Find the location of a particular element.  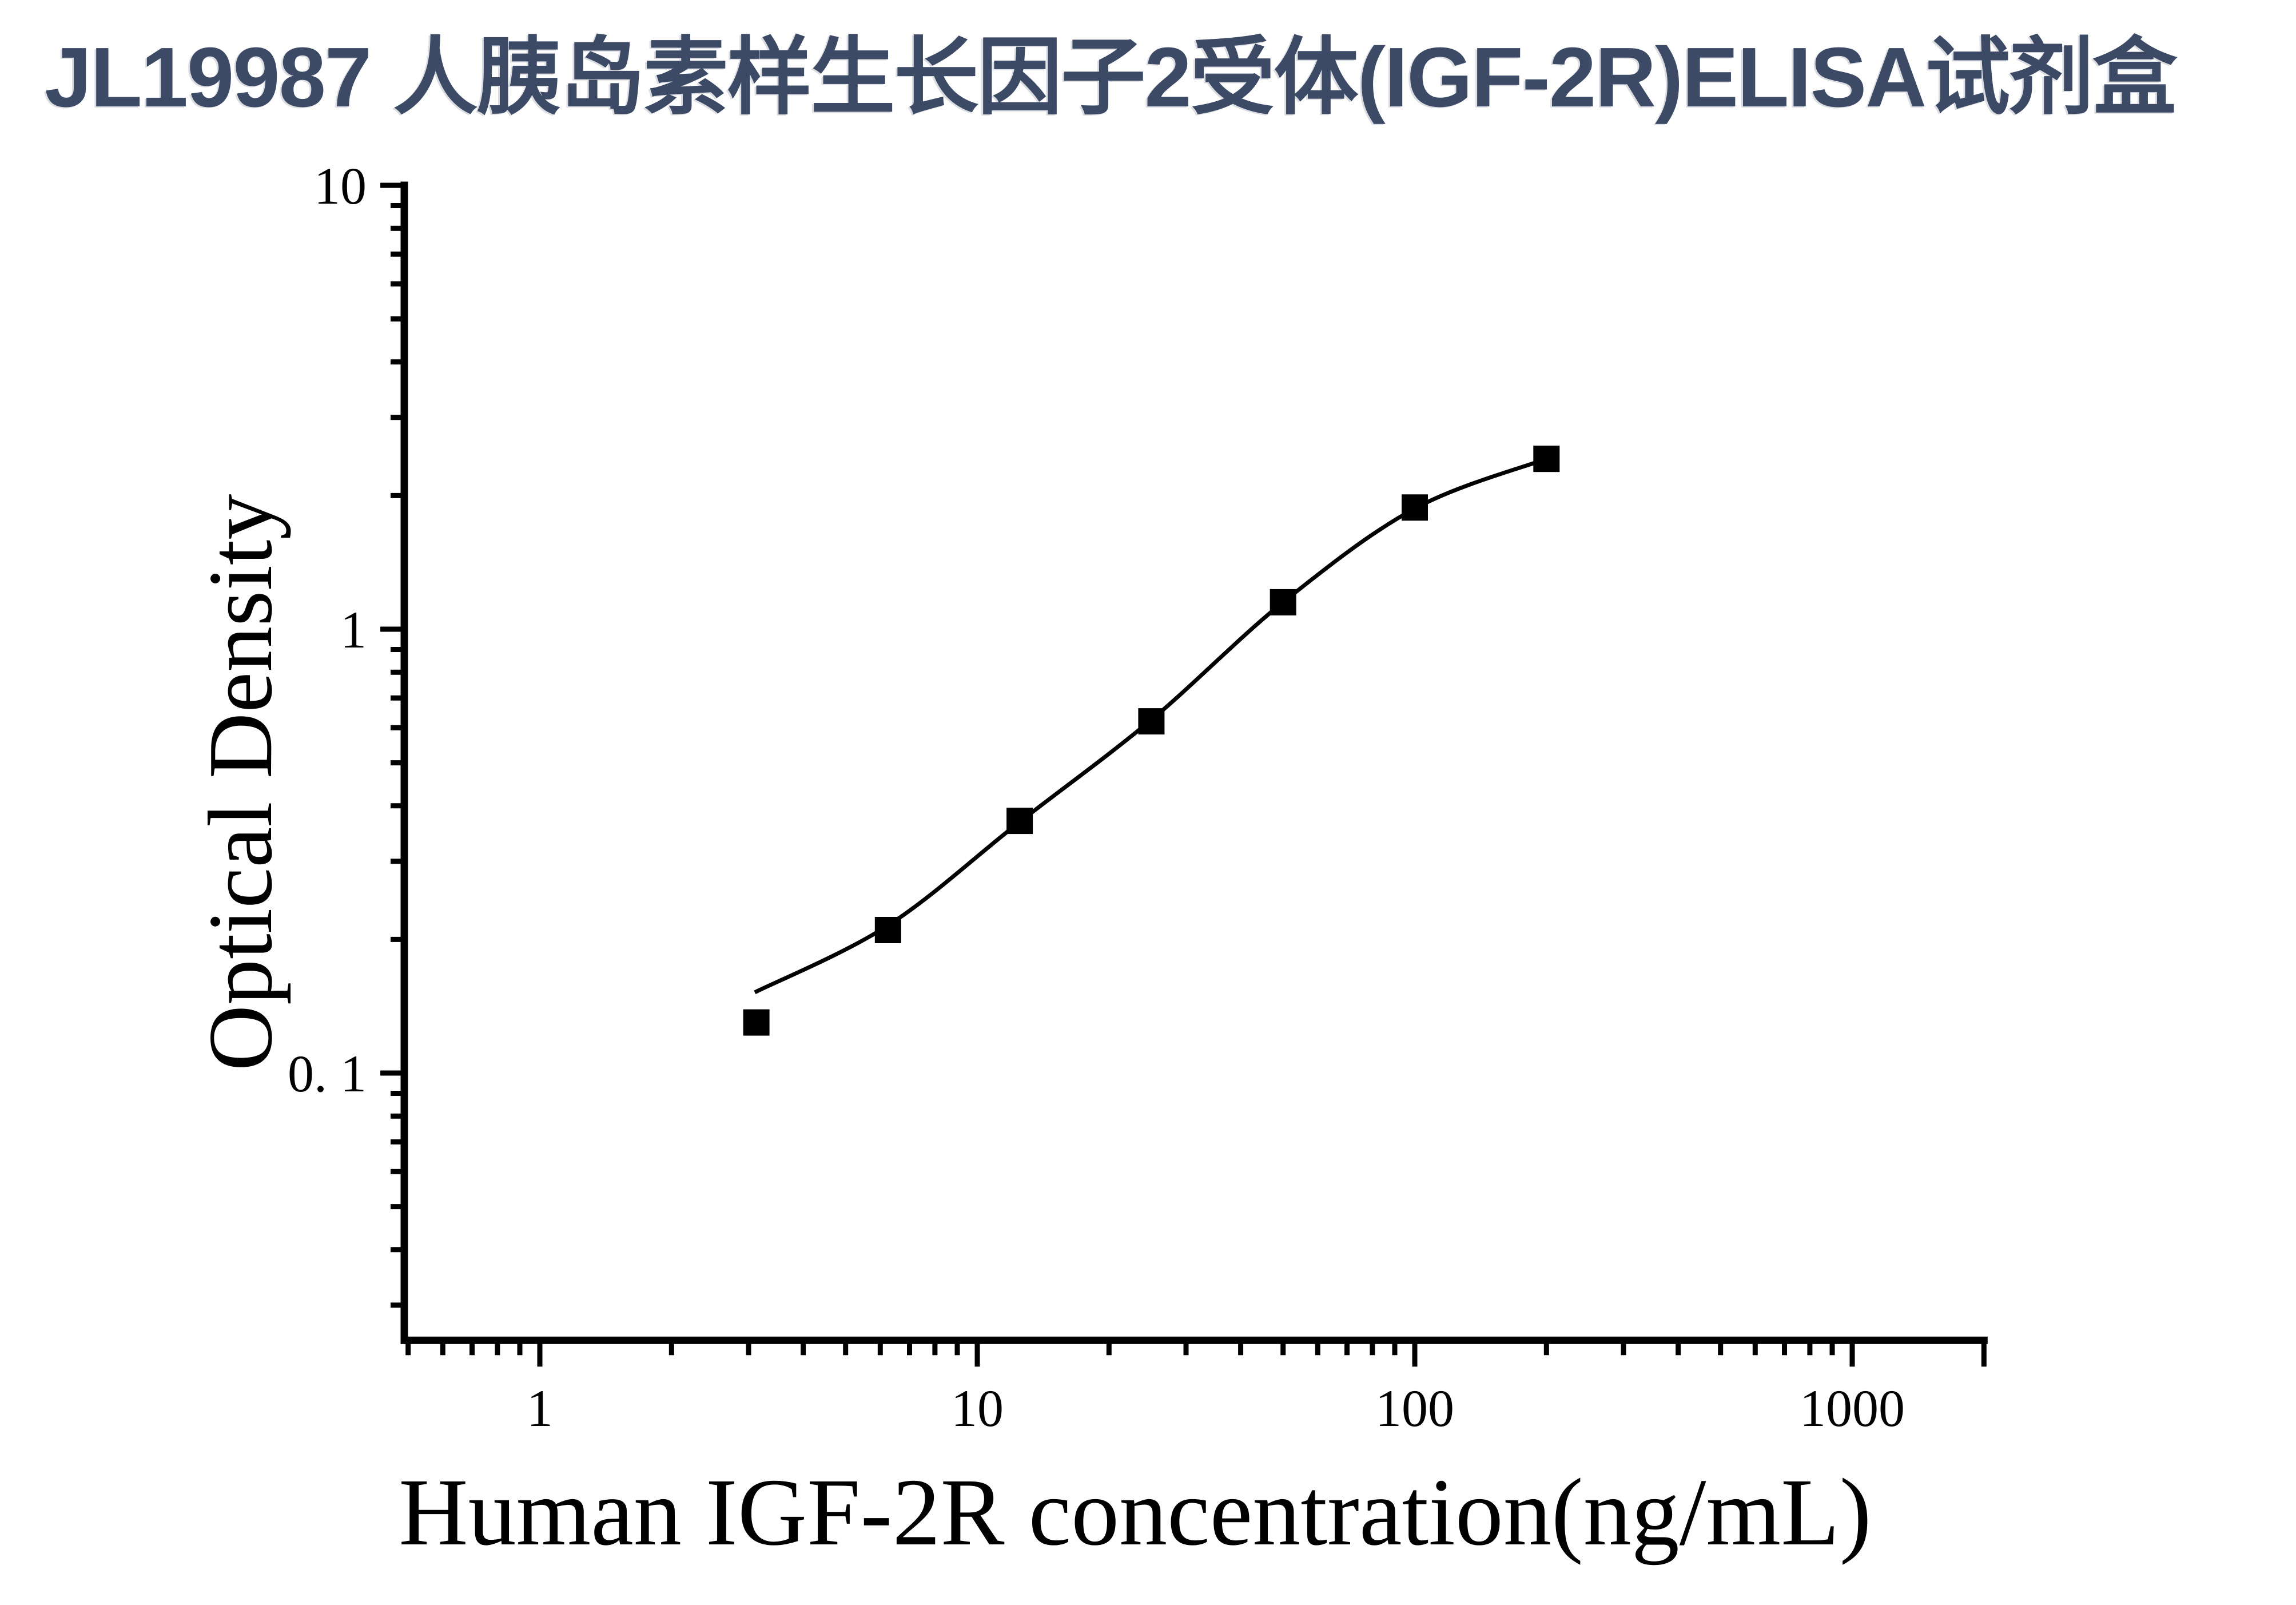

page-title: JL19987 人胰岛素样生长因子2受体(IGF-2R)ELISA试剂盒 is located at coordinates (1111, 77).